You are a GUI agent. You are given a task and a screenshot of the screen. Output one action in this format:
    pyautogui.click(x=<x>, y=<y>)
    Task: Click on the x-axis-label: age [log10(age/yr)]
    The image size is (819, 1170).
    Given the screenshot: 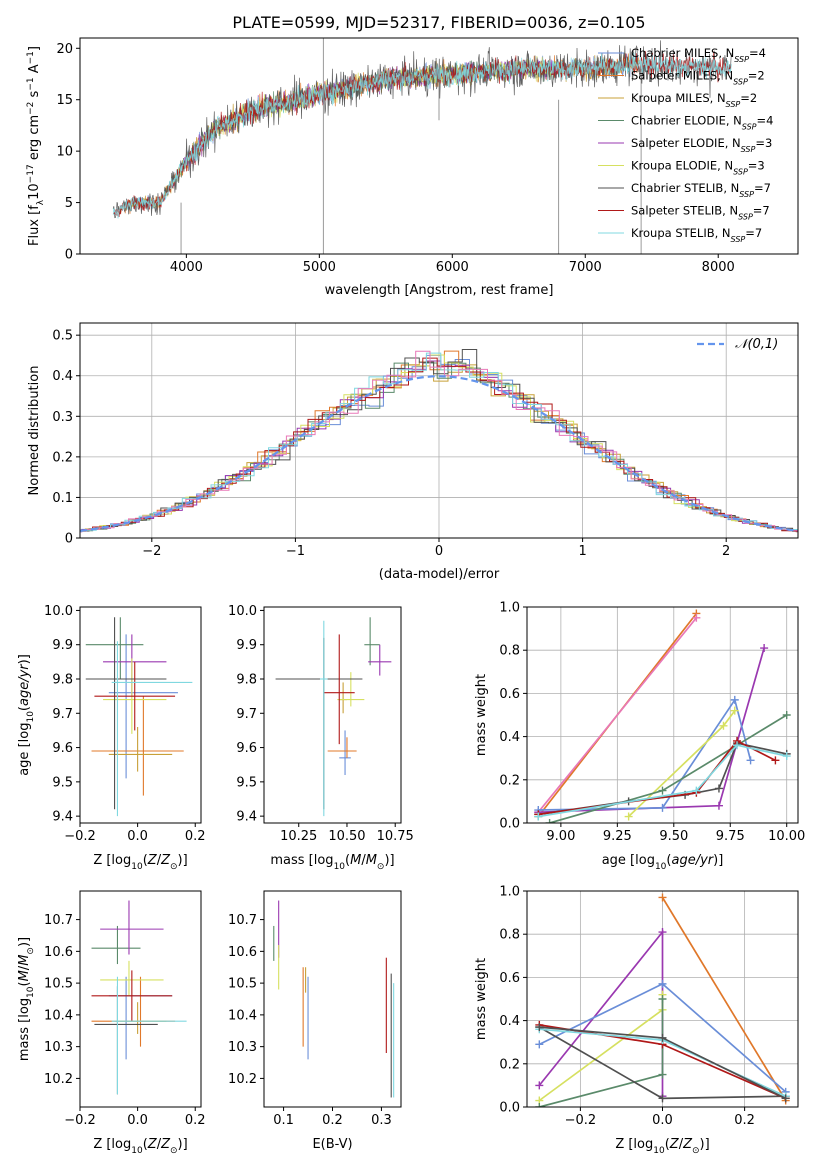 What is the action you would take?
    pyautogui.click(x=663, y=862)
    